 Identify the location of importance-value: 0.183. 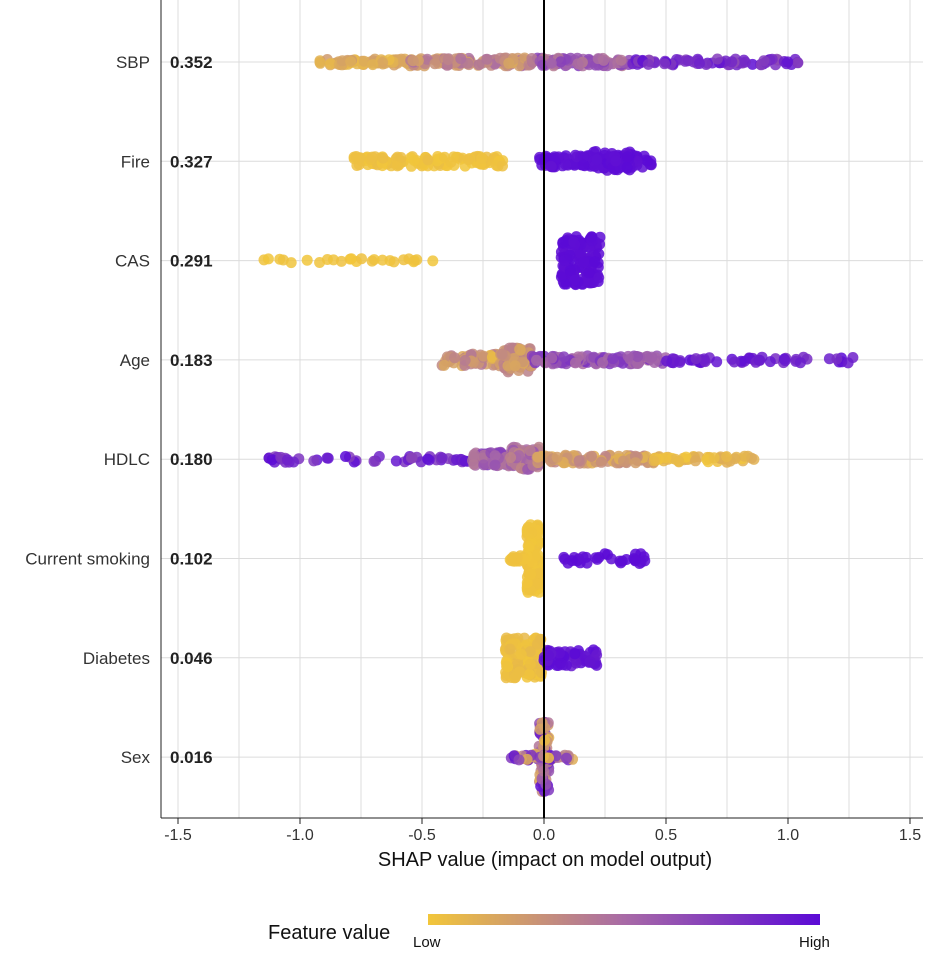
(191, 360).